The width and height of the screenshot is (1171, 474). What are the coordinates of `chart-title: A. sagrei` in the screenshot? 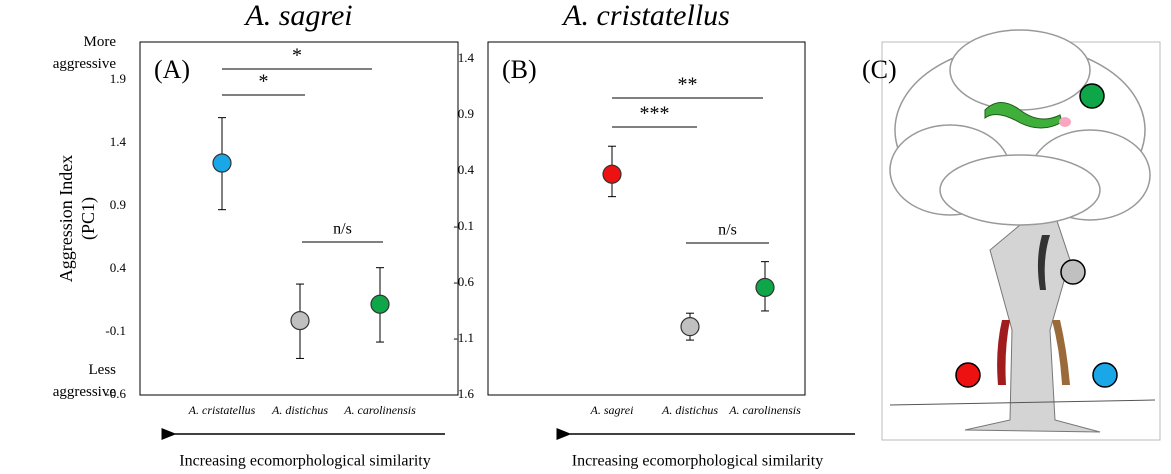 It's located at (297, 16).